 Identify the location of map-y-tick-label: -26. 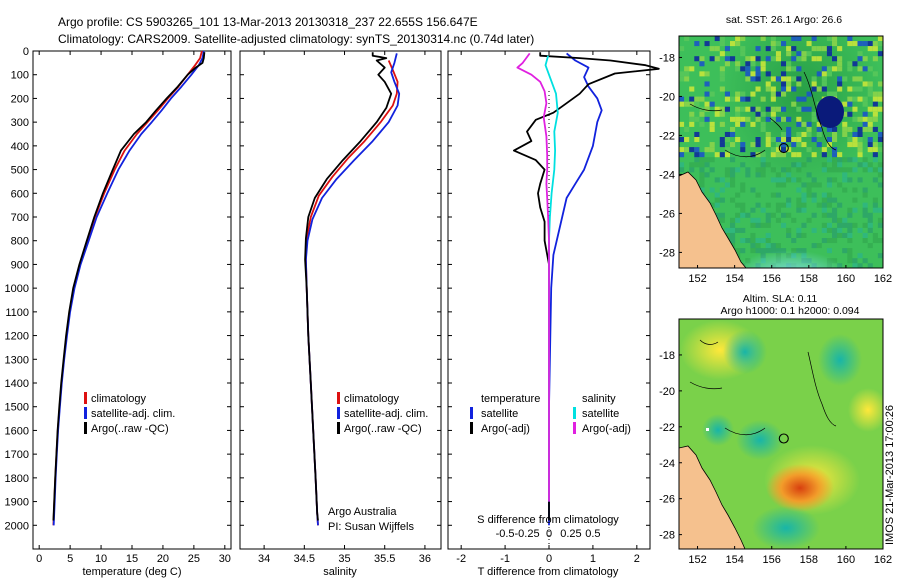
(667, 500).